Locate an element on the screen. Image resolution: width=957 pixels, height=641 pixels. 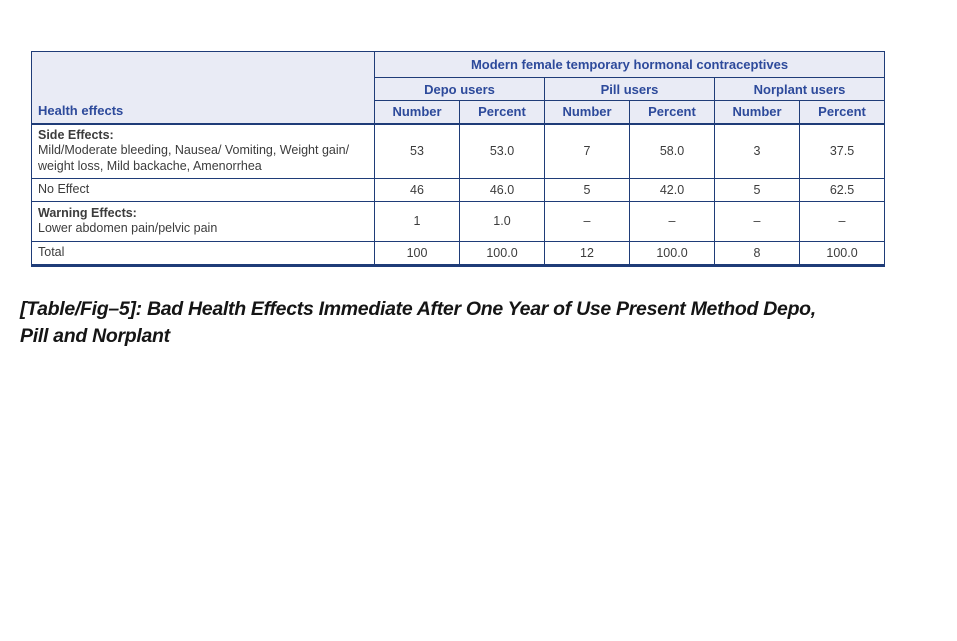
table-cell: 46 is located at coordinates (417, 190).